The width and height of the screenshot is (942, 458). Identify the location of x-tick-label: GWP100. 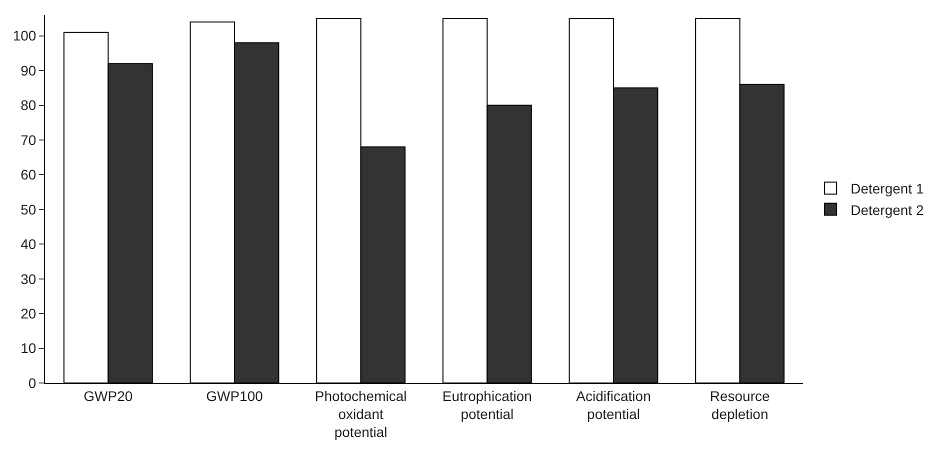
(235, 396).